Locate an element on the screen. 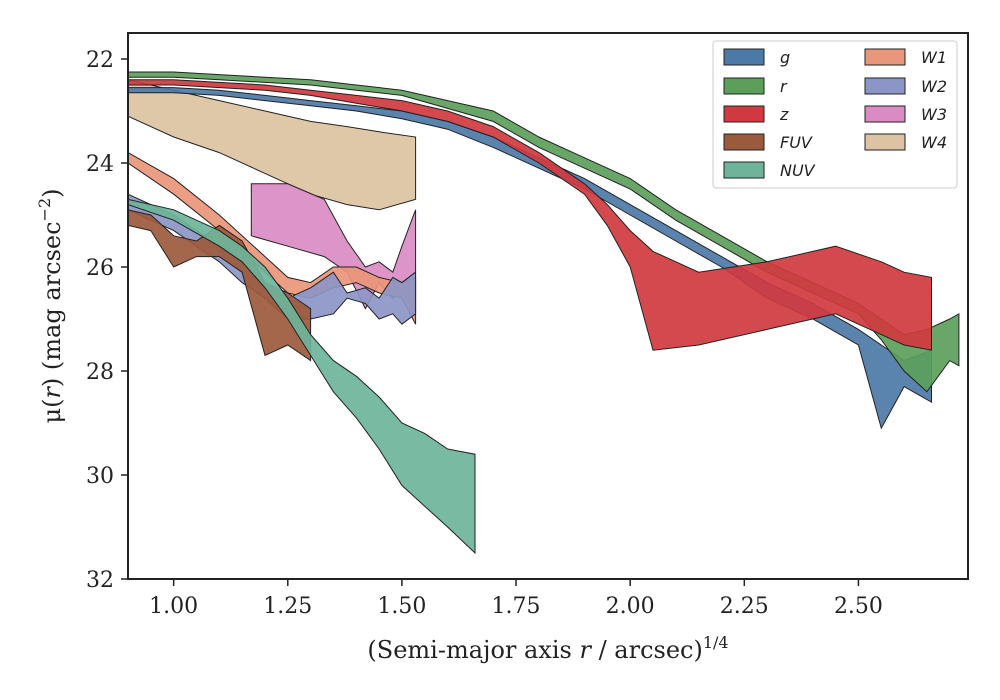 The width and height of the screenshot is (1000, 700). legend-swatch-w3 is located at coordinates (885, 114).